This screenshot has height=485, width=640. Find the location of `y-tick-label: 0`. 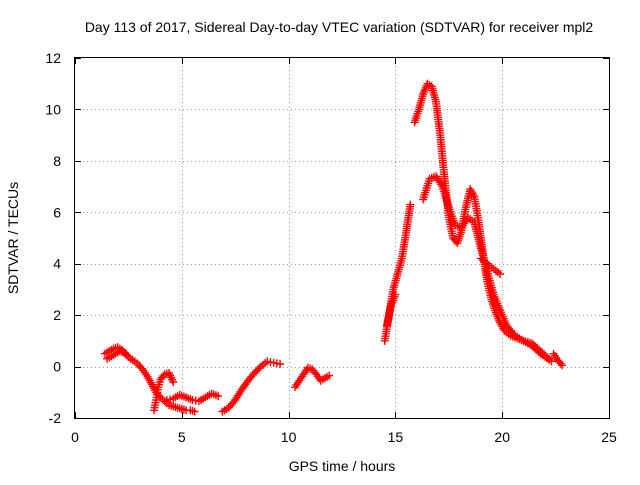

y-tick-label: 0 is located at coordinates (57, 367).